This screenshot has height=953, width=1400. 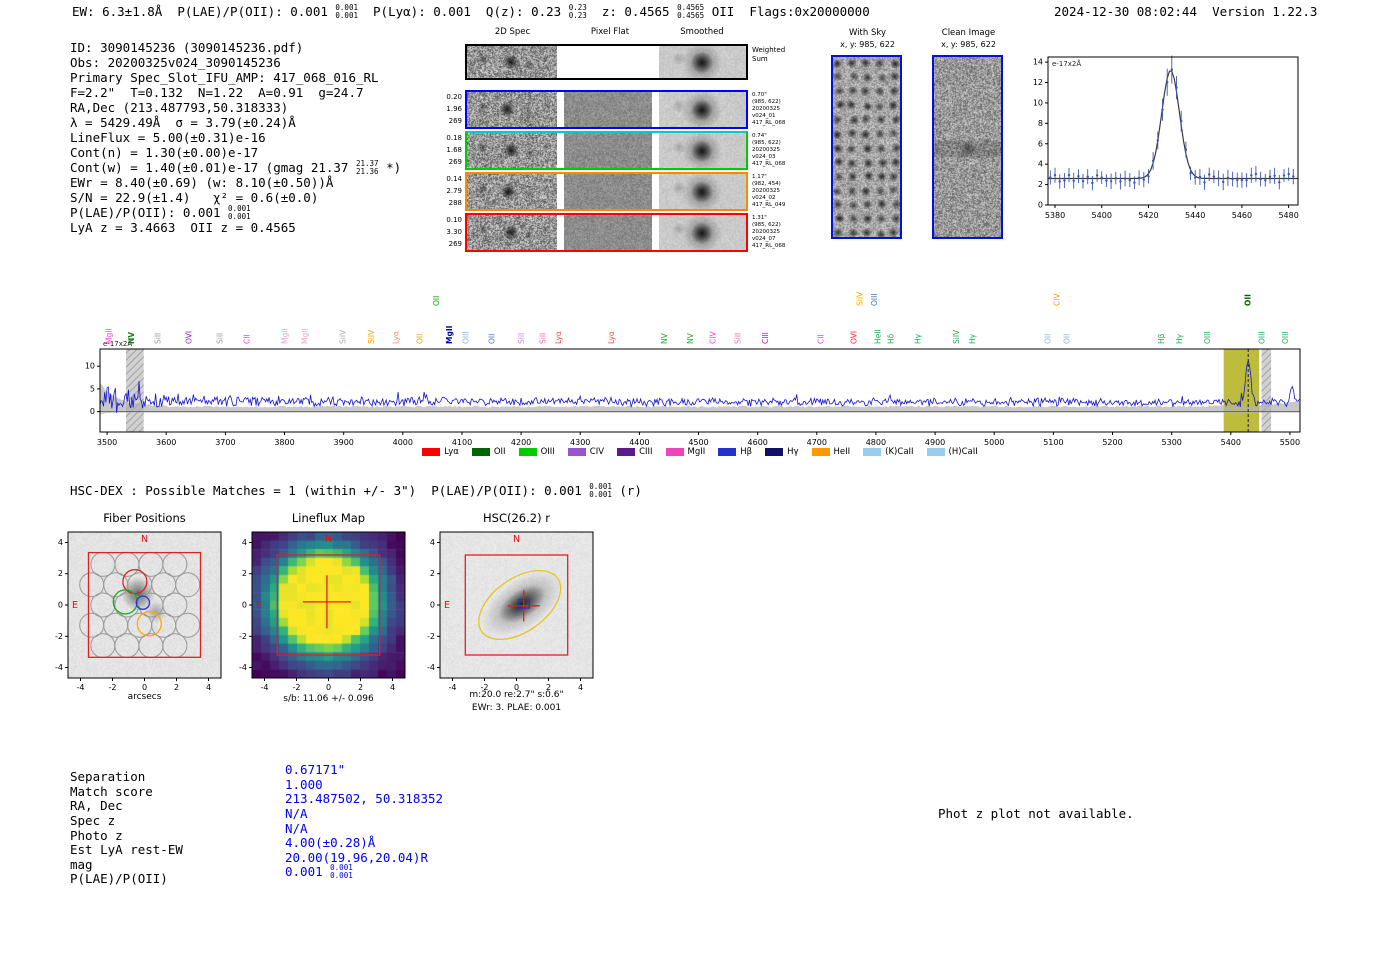 I want to click on legend-item: (K)CaII, so click(x=888, y=452).